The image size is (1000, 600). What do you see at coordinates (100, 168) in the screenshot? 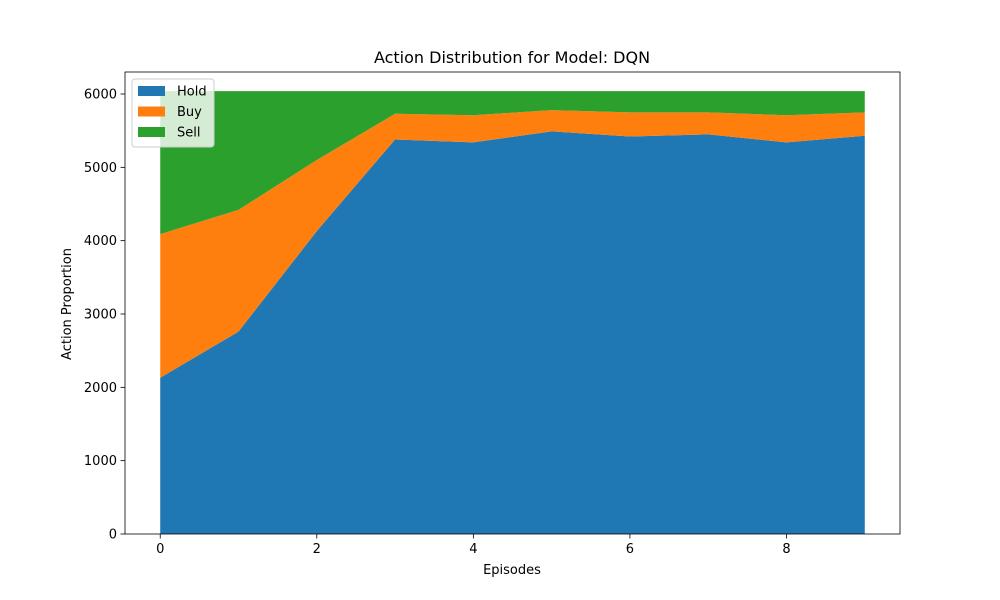
I see `y-tick-label: 5000` at bounding box center [100, 168].